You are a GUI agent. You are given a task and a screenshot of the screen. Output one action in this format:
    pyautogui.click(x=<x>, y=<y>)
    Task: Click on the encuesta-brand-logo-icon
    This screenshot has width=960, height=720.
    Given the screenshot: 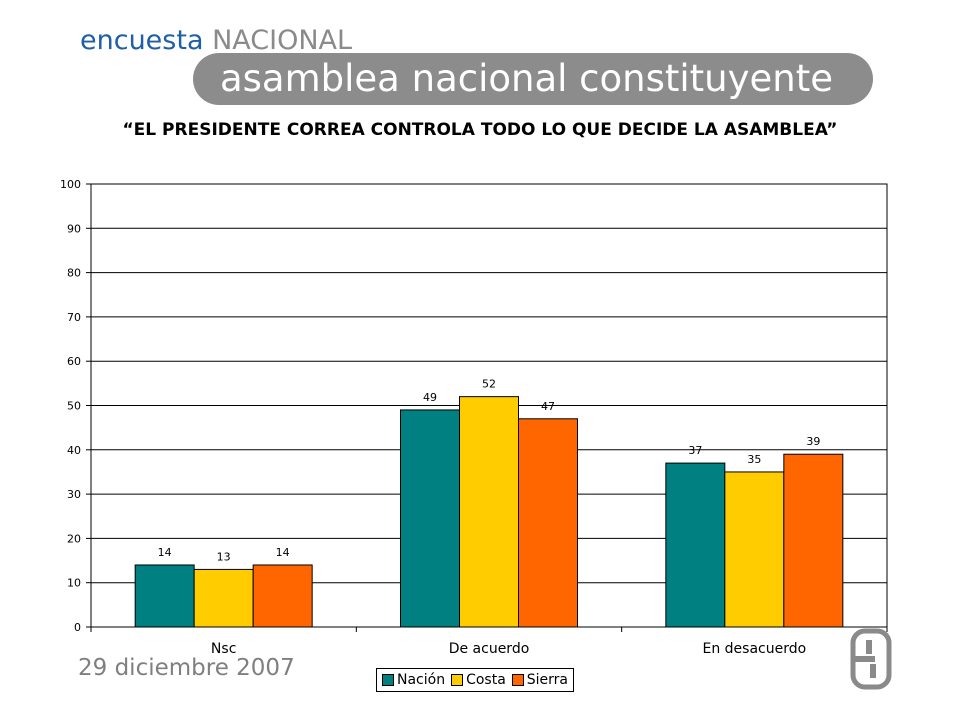 What is the action you would take?
    pyautogui.click(x=871, y=659)
    